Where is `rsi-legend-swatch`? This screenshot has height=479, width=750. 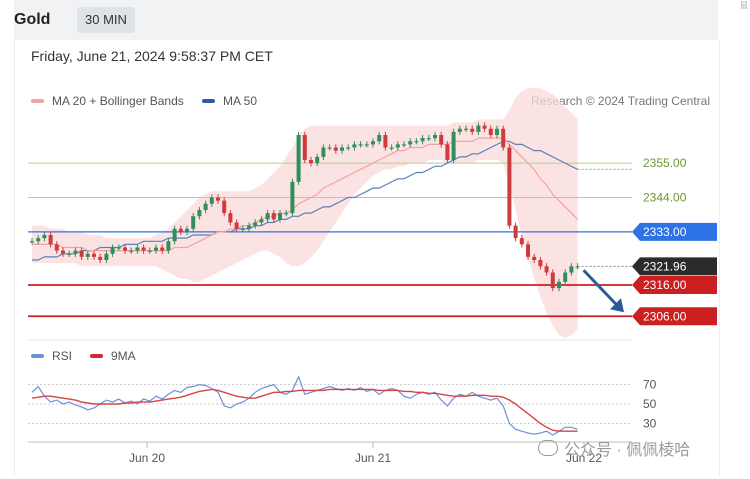 rsi-legend-swatch is located at coordinates (37, 356).